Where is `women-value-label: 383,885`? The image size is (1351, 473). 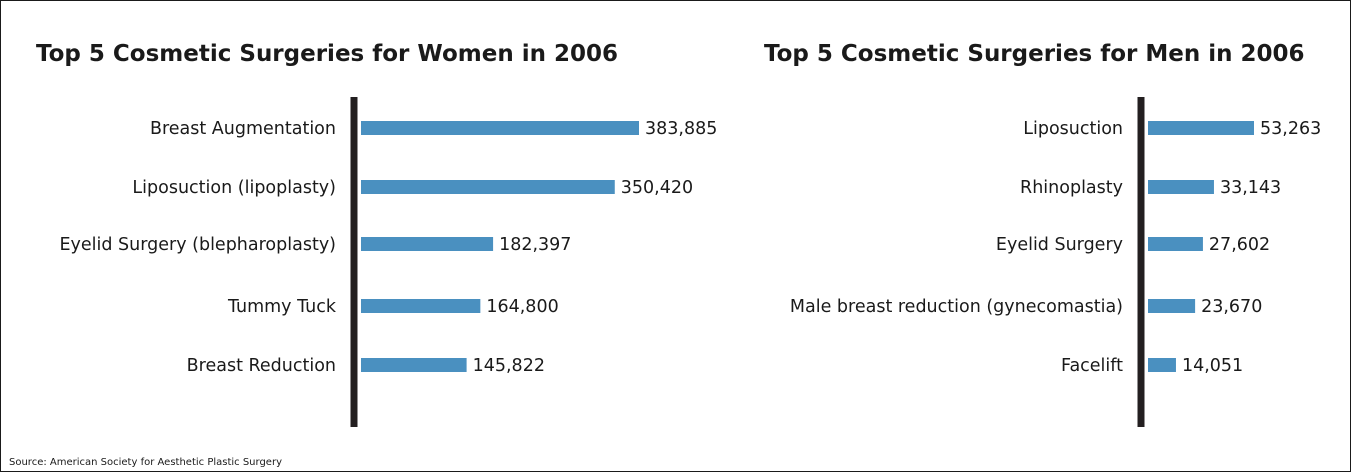
women-value-label: 383,885 is located at coordinates (681, 129).